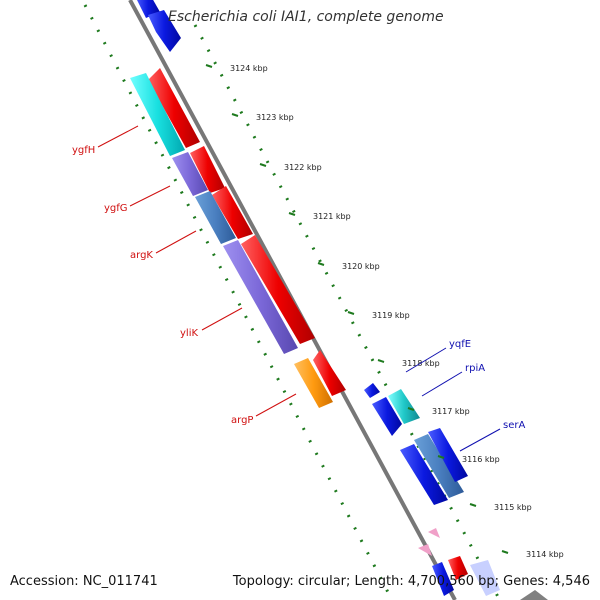 The image size is (600, 600). I want to click on gene-label-argK: argK, so click(141, 255).